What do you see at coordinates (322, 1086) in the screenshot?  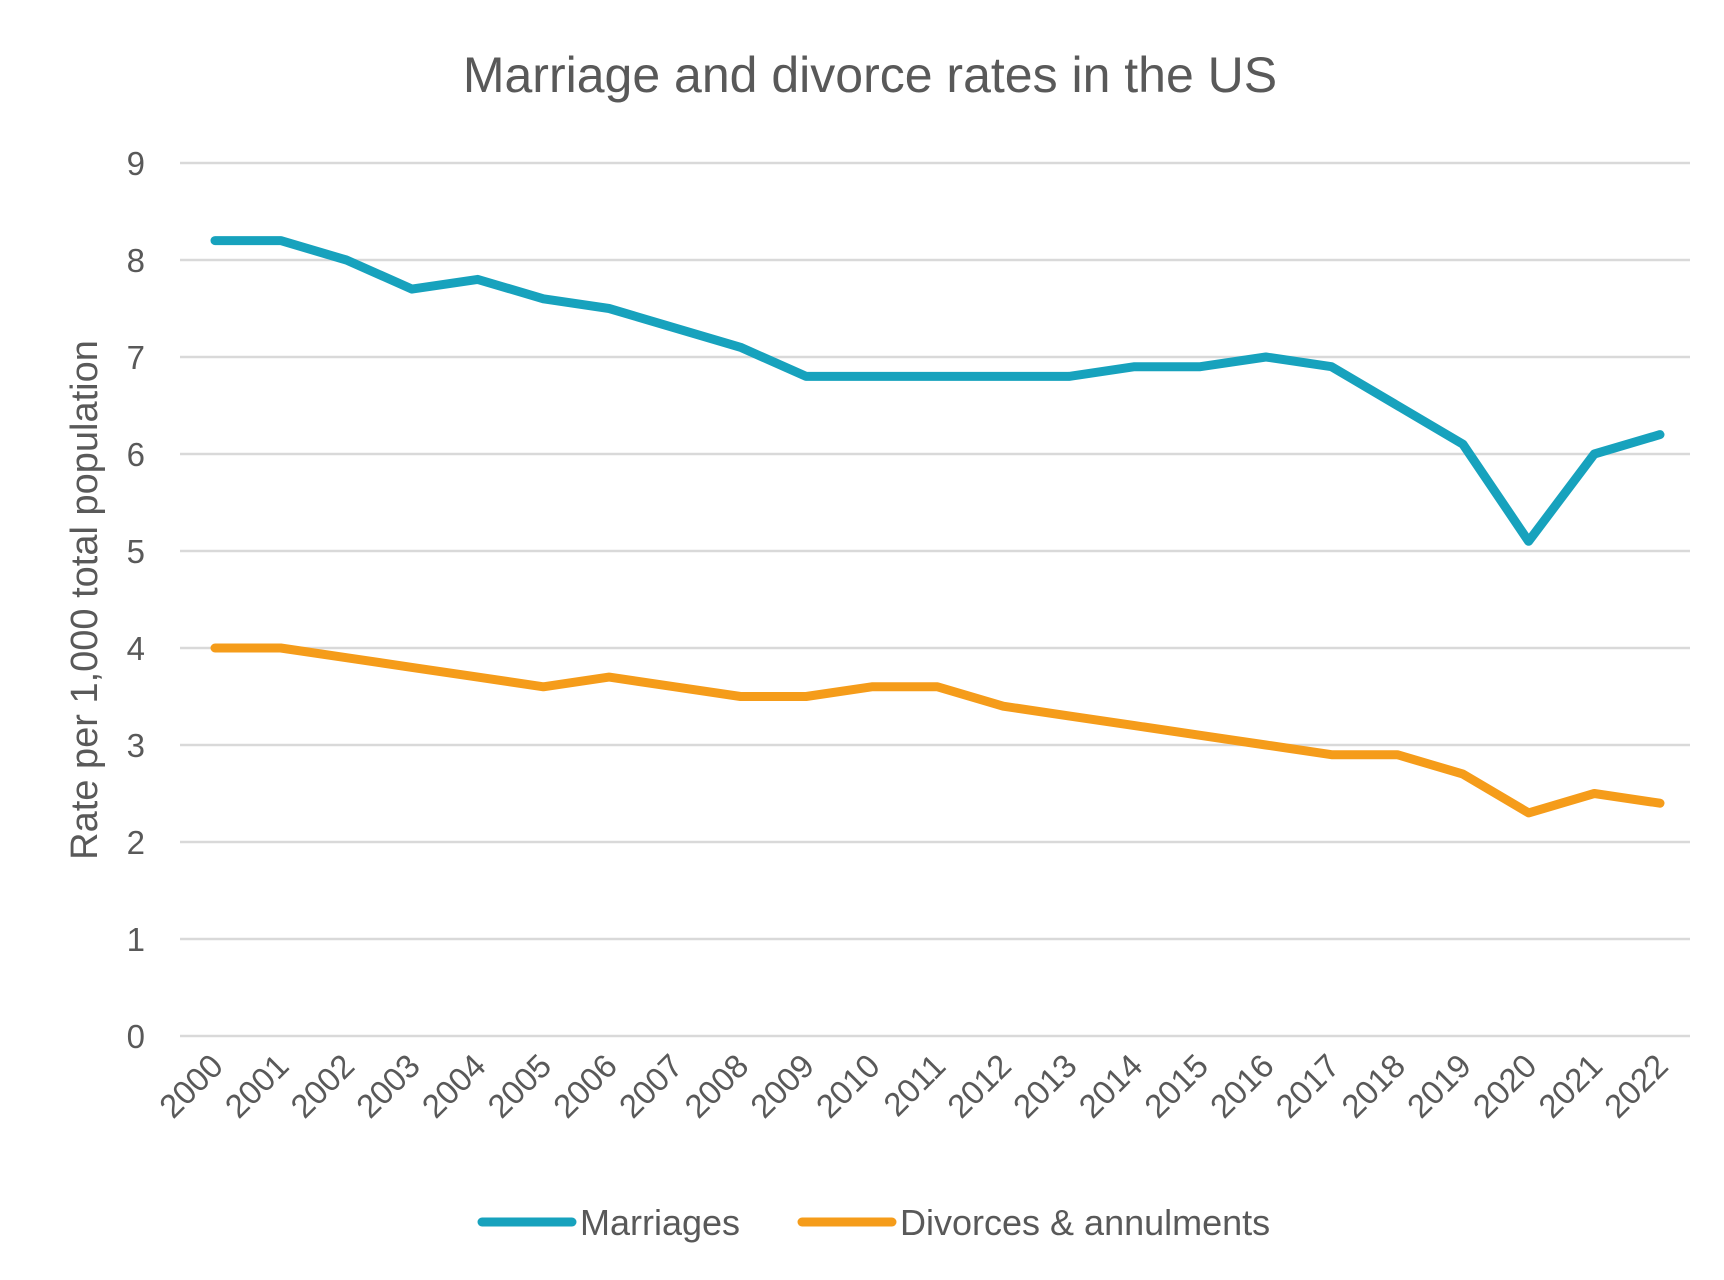 I see `x-tick-label: 2002` at bounding box center [322, 1086].